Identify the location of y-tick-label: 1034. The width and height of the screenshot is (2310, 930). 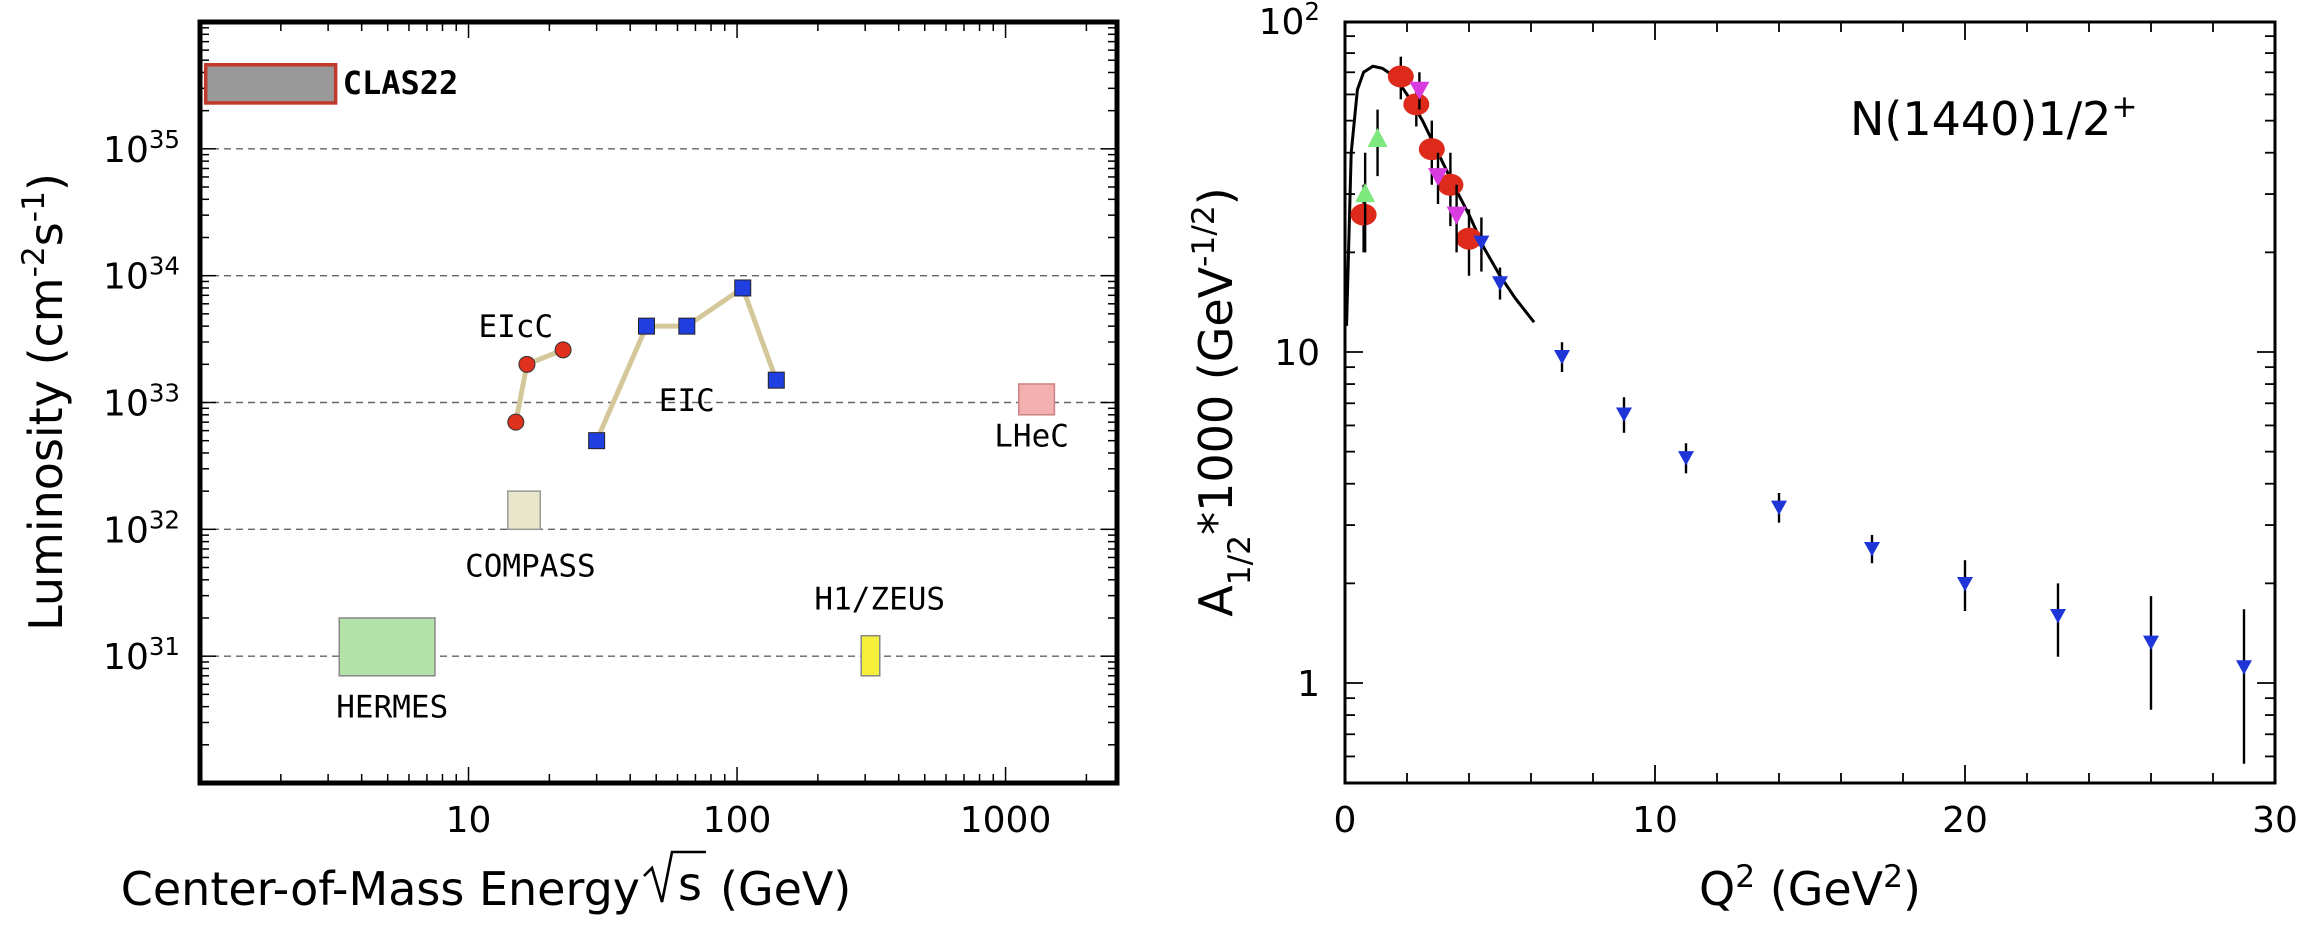
(141, 274).